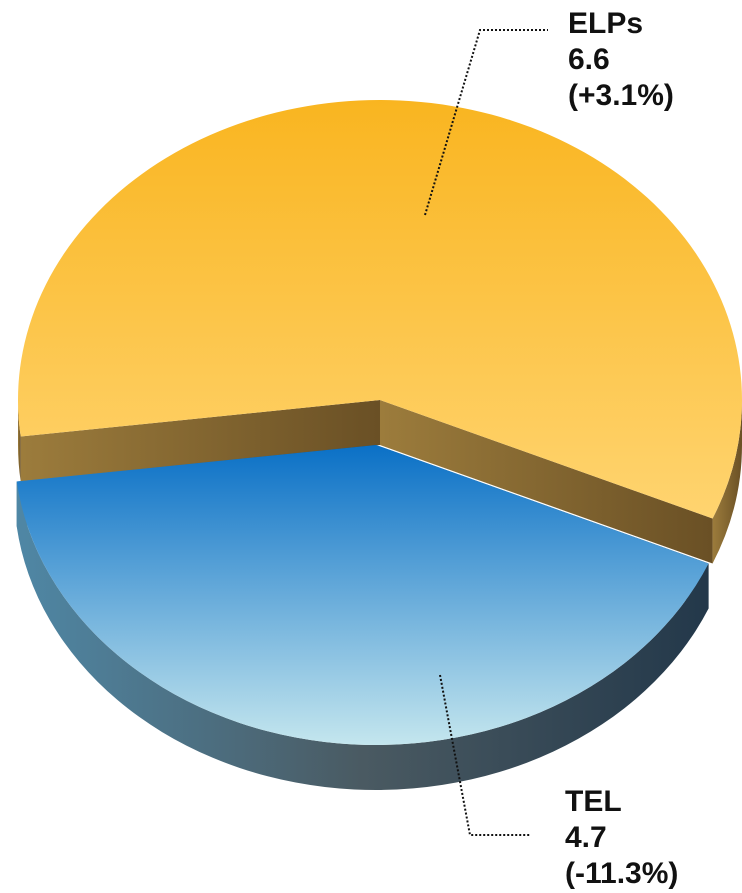 This screenshot has width=742, height=893. Describe the element at coordinates (586, 837) in the screenshot. I see `value-label: 4.7` at that location.